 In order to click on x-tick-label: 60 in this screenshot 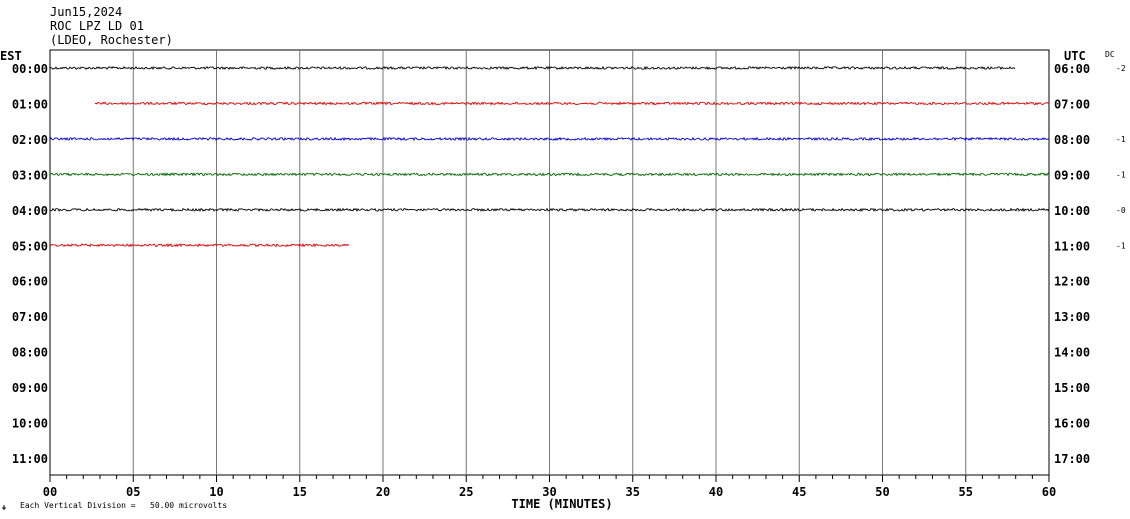, I will do `click(1049, 492)`.